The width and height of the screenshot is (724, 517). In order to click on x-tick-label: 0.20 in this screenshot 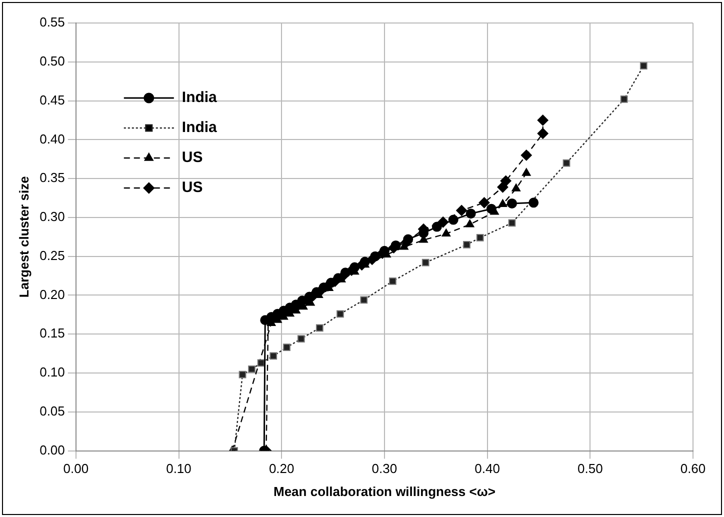, I will do `click(281, 468)`.